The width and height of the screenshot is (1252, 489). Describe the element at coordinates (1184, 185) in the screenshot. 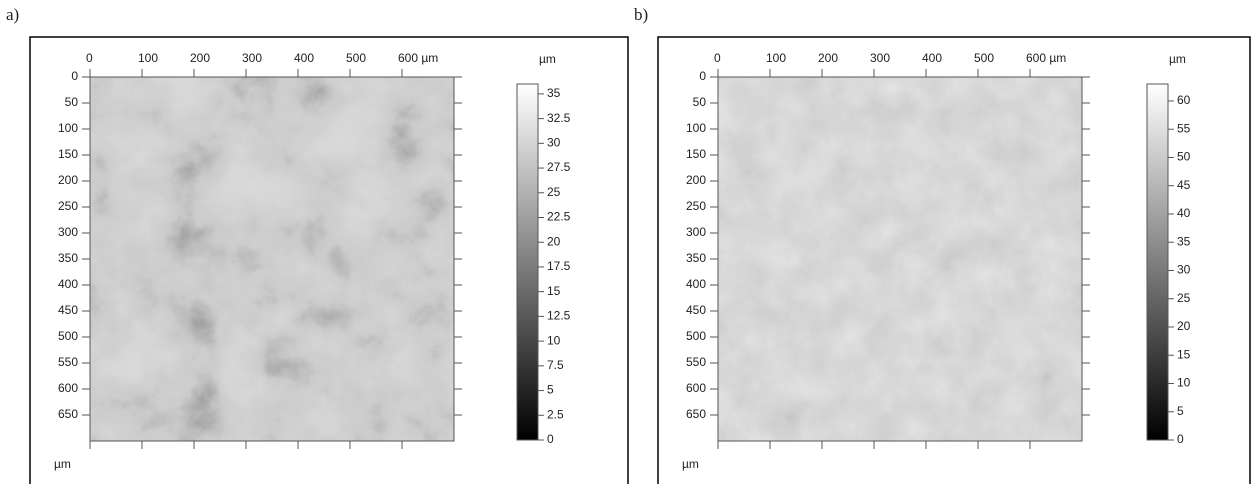

I see `colorbar-tick-label: 45` at that location.